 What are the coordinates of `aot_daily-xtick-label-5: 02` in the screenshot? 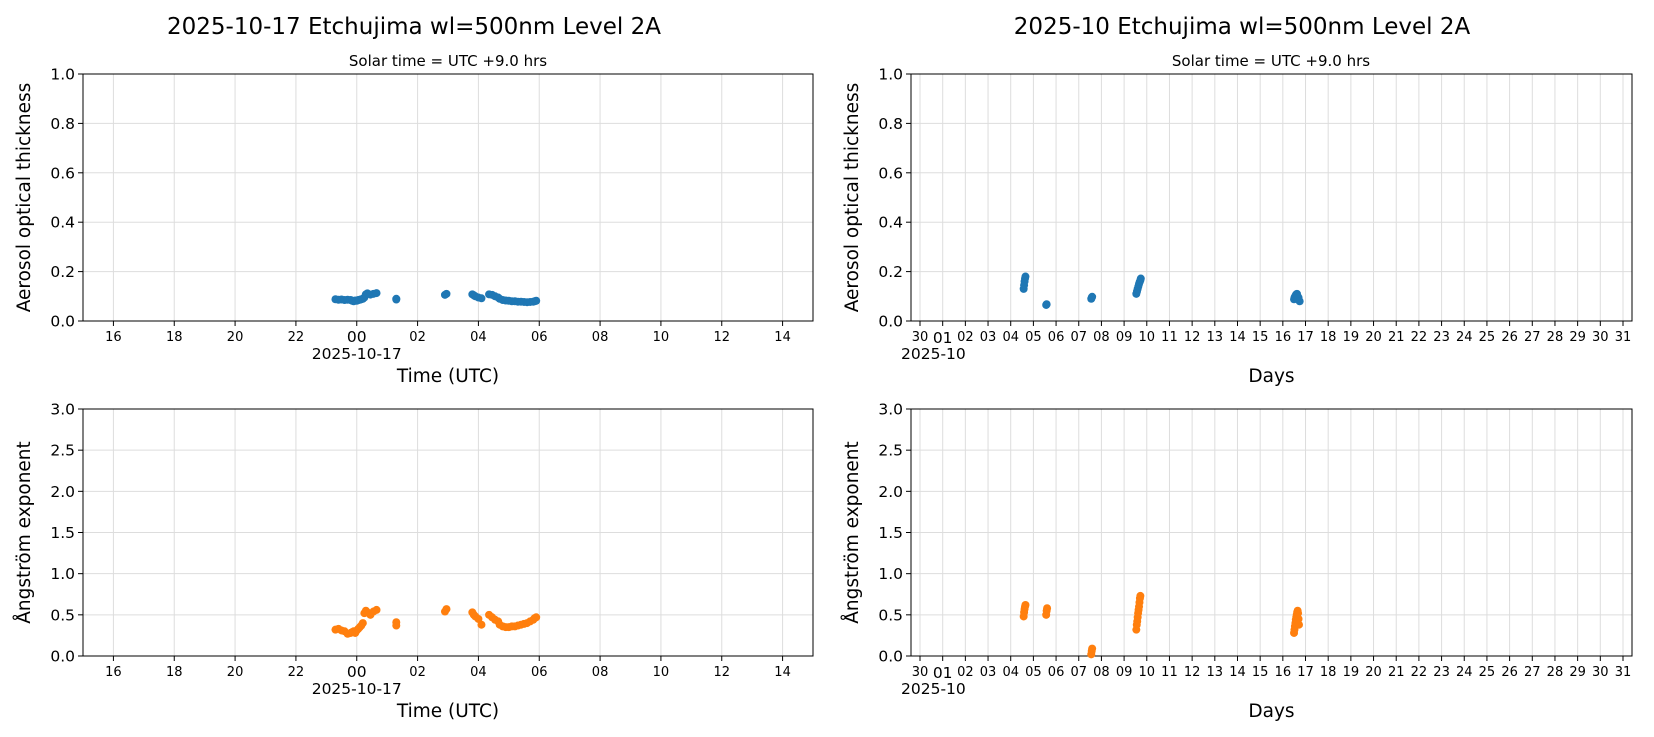 It's located at (417, 337).